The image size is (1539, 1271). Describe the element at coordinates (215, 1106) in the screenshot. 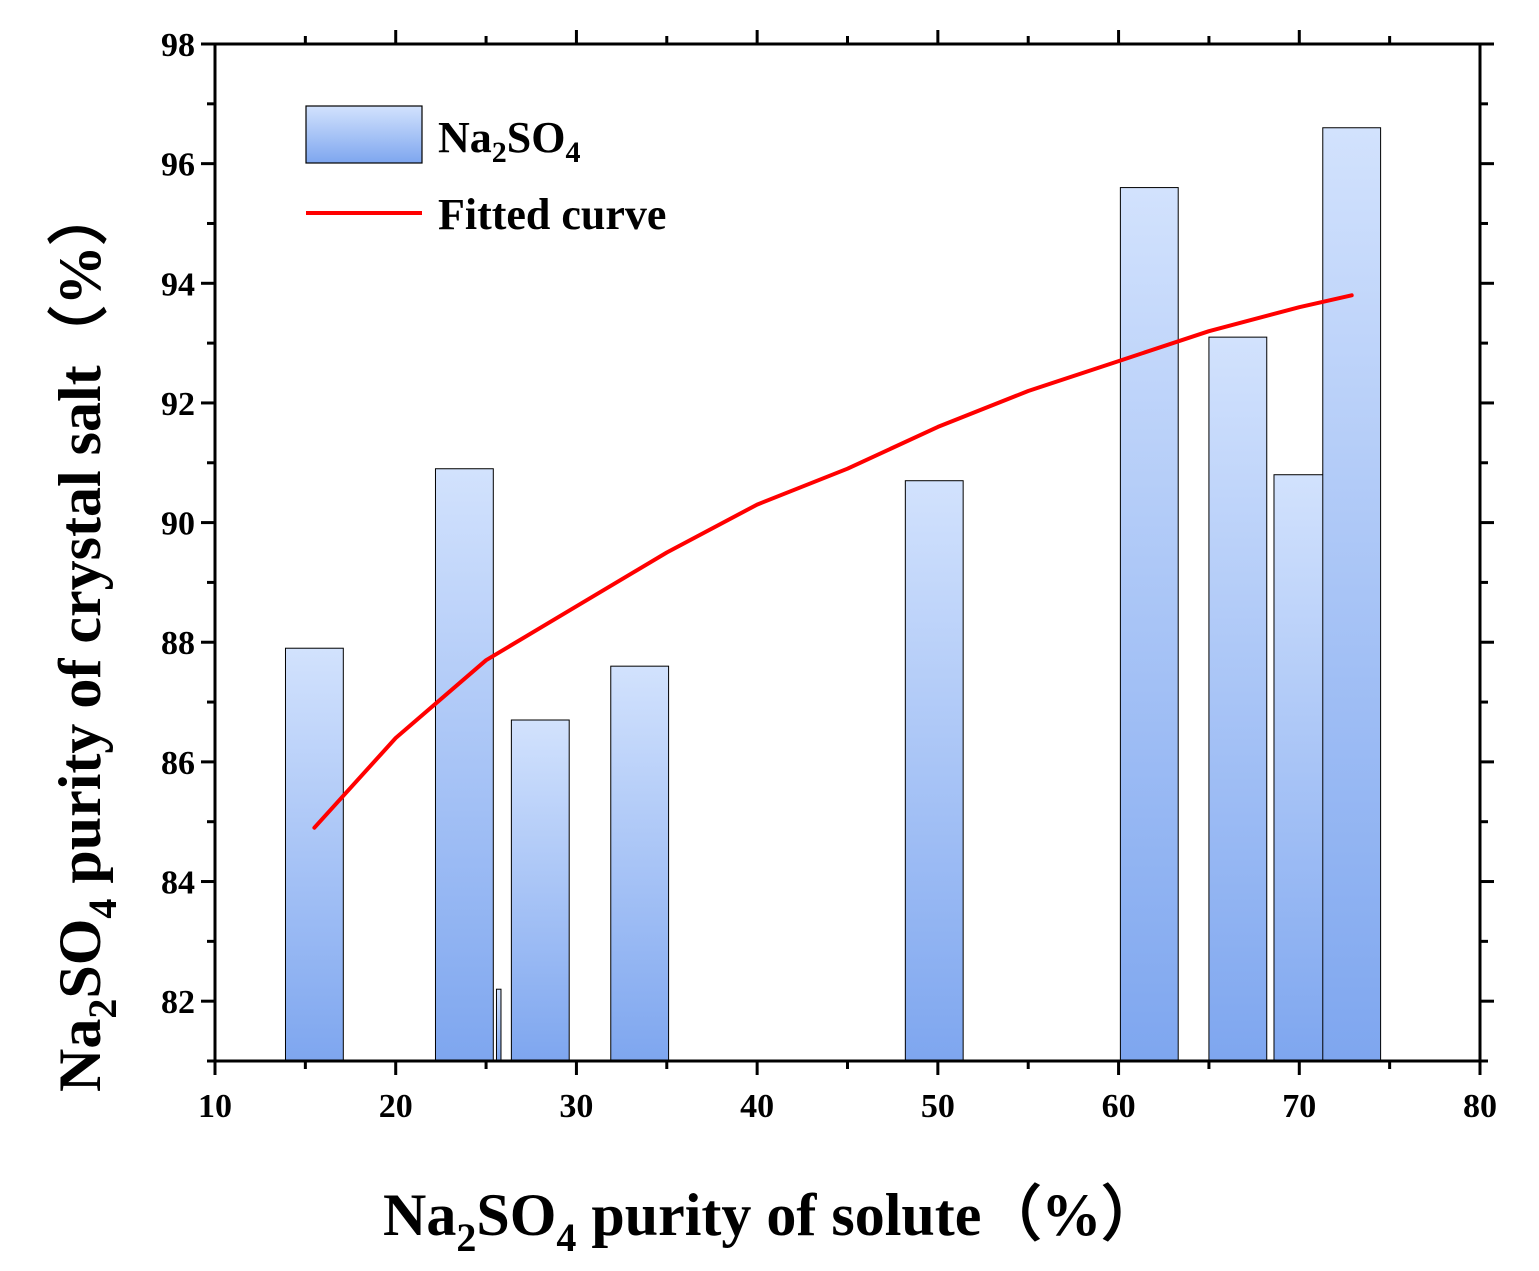

I see `x-tick-label-10: 10` at that location.